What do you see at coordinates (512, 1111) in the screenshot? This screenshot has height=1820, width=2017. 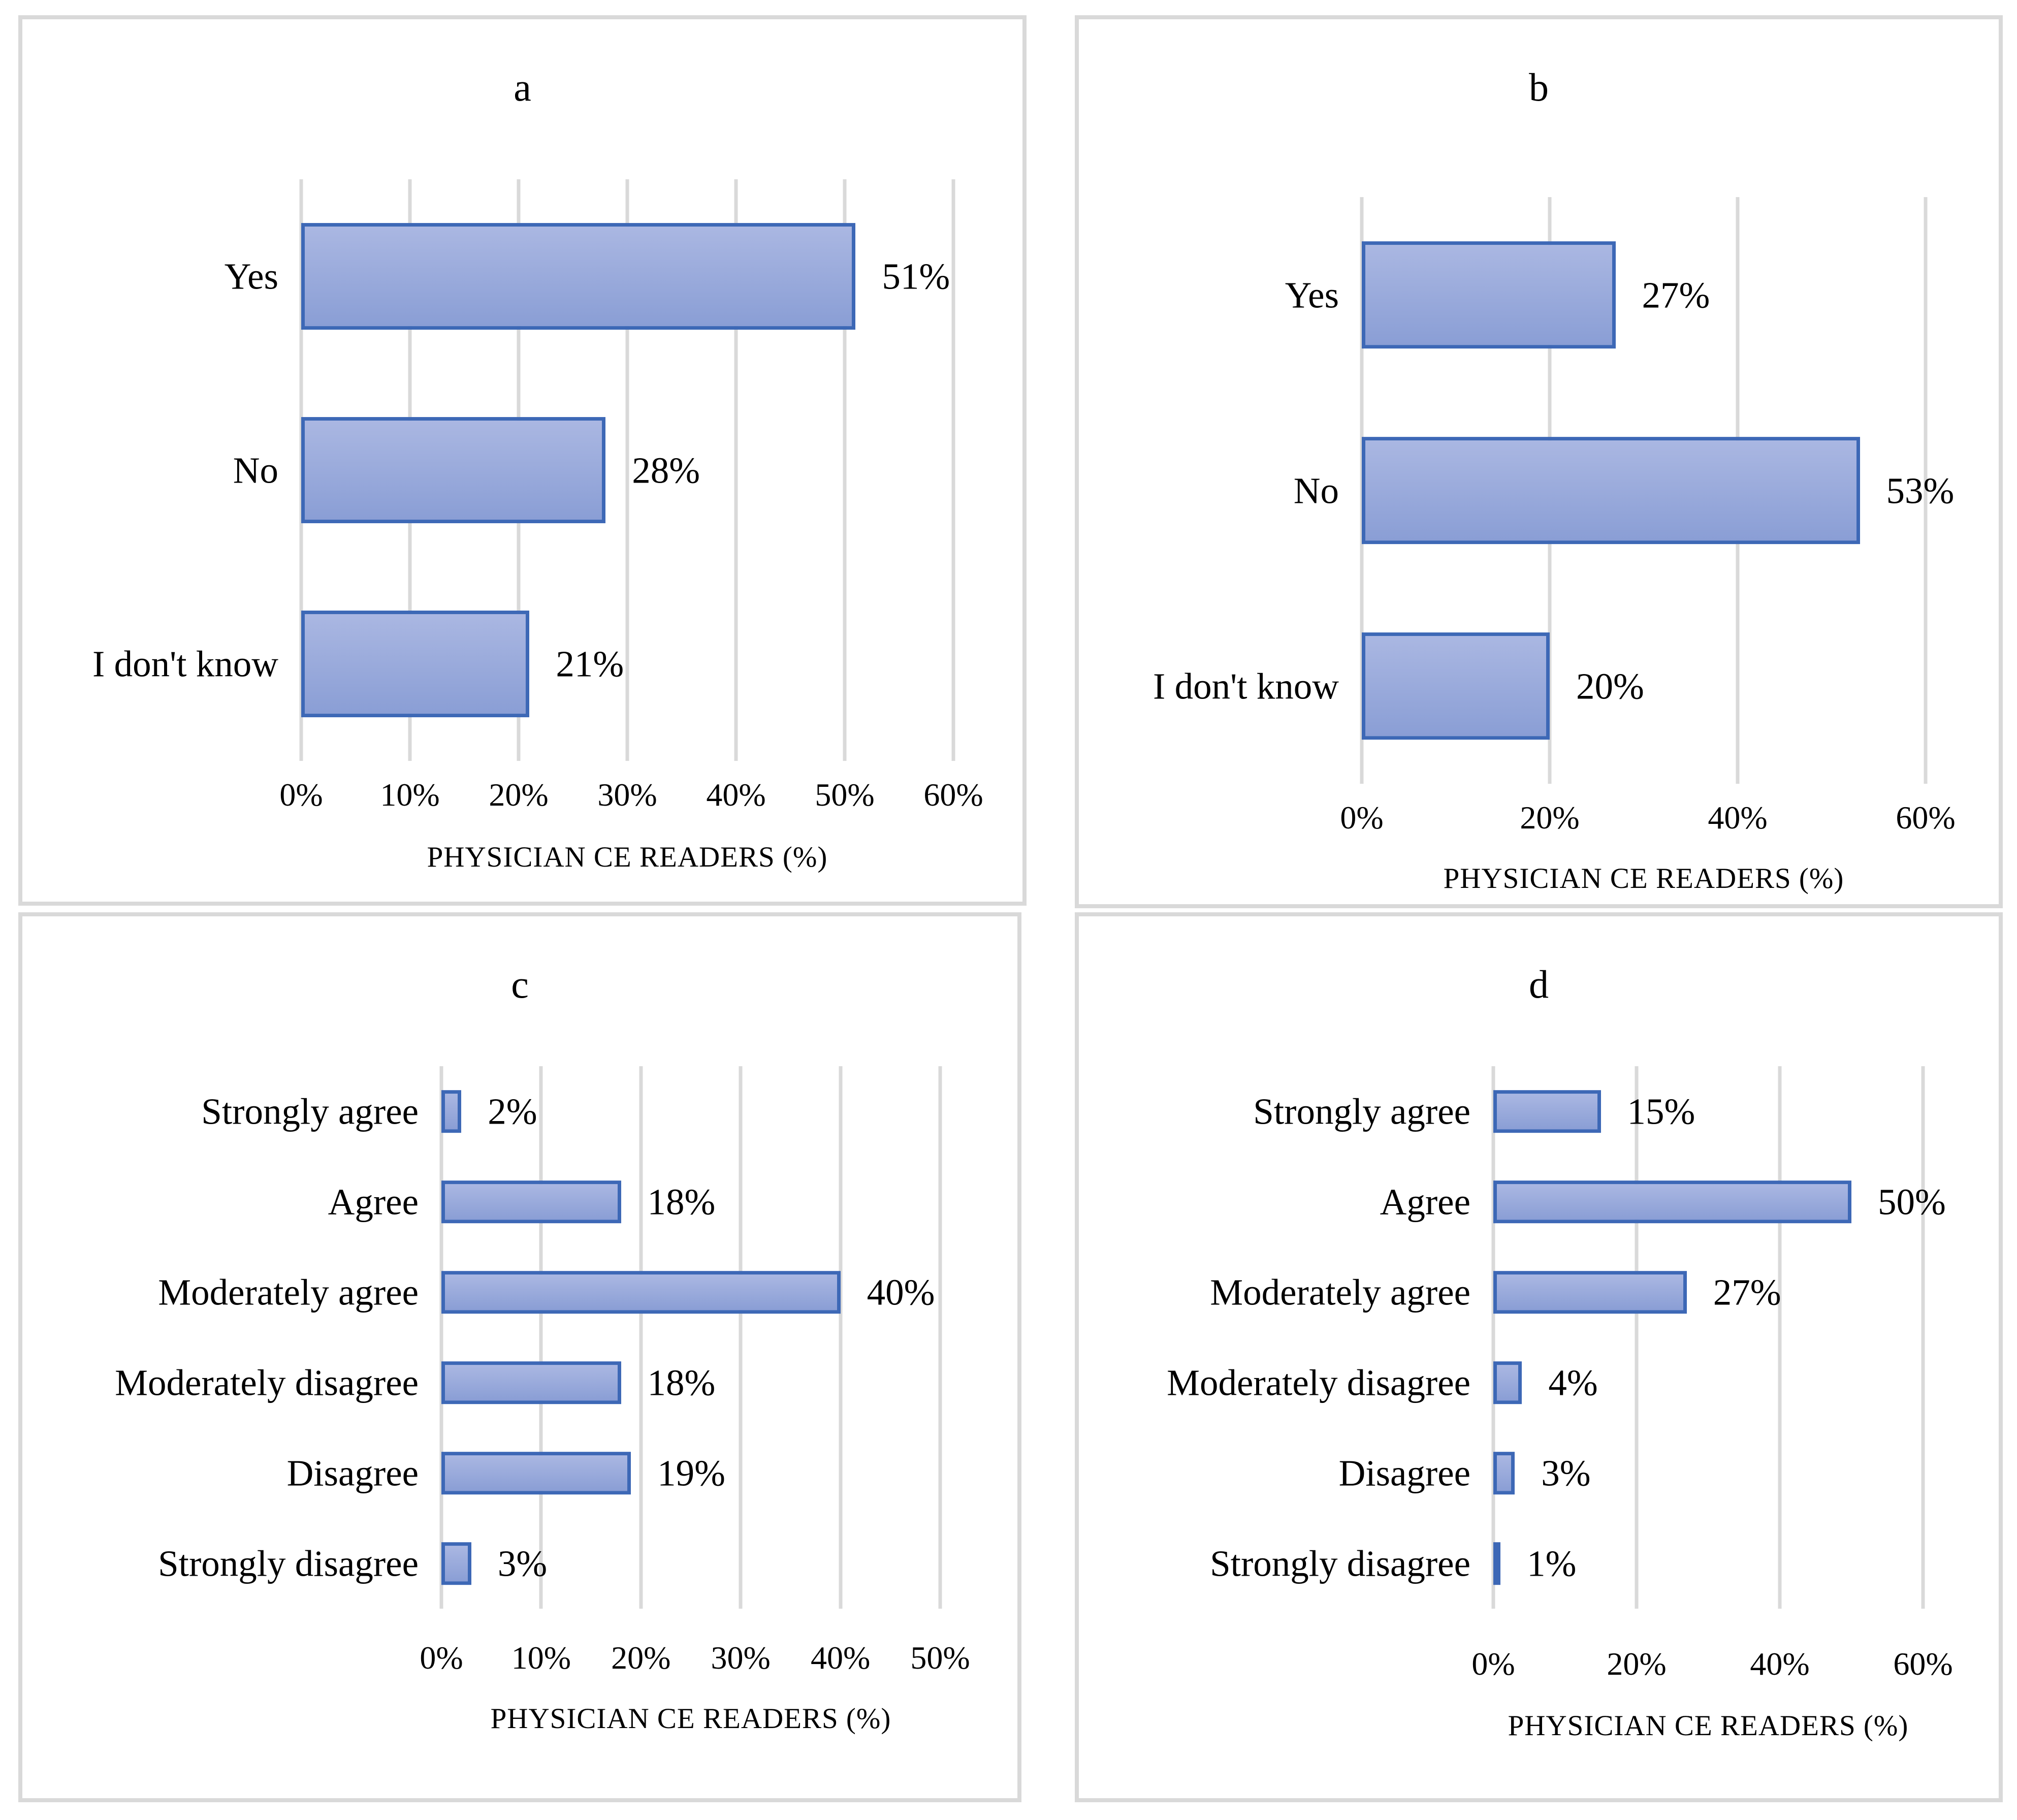 I see `value-label-strongly-agree: 2%` at bounding box center [512, 1111].